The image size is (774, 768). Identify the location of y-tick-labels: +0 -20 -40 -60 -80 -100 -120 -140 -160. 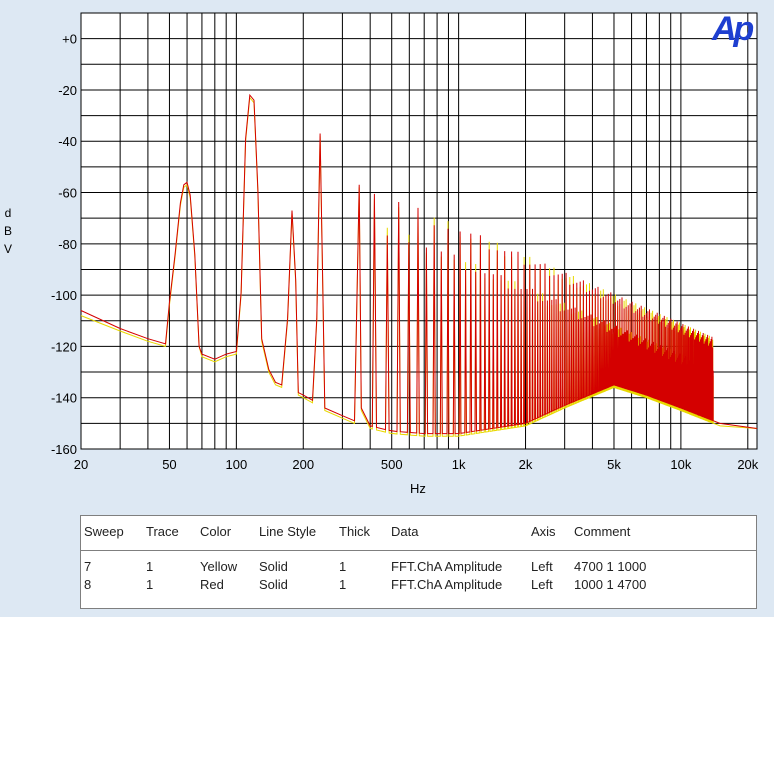
(64, 244).